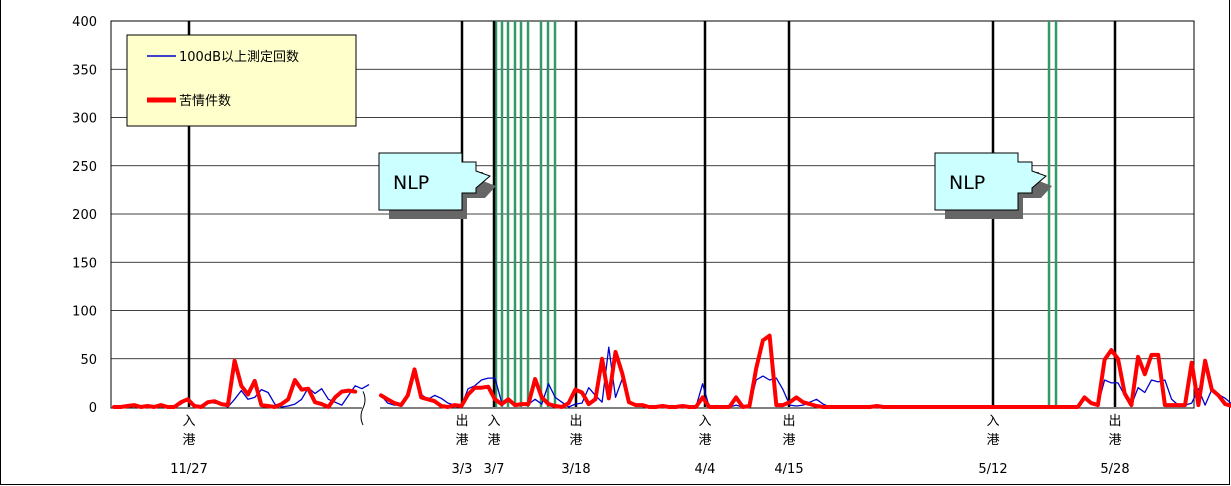 The height and width of the screenshot is (486, 1231). What do you see at coordinates (437, 185) in the screenshot?
I see `nlp-callout-1: NLP` at bounding box center [437, 185].